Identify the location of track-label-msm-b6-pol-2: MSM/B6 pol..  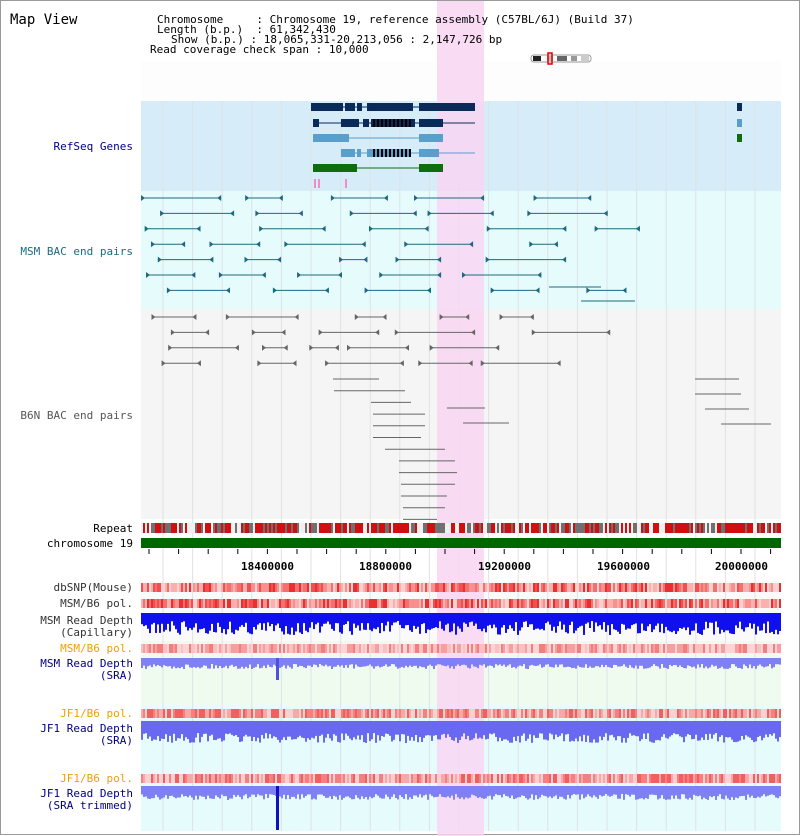
(96, 648).